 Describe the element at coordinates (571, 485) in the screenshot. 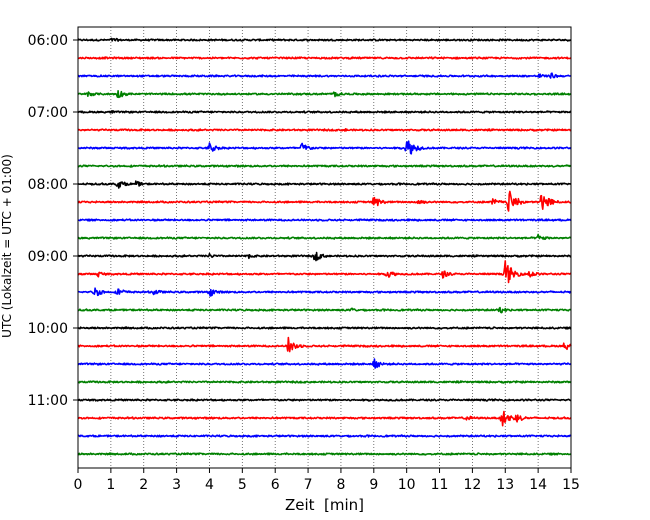

I see `x-tick-label: 15` at that location.